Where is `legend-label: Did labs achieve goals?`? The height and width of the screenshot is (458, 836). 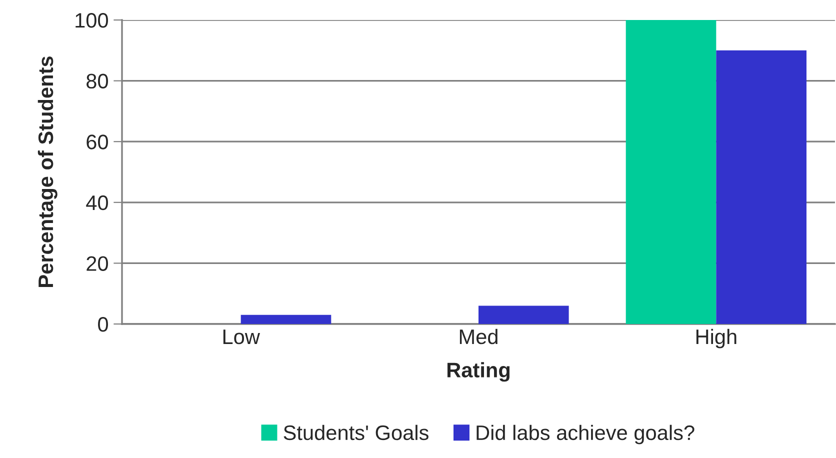 legend-label: Did labs achieve goals? is located at coordinates (585, 434).